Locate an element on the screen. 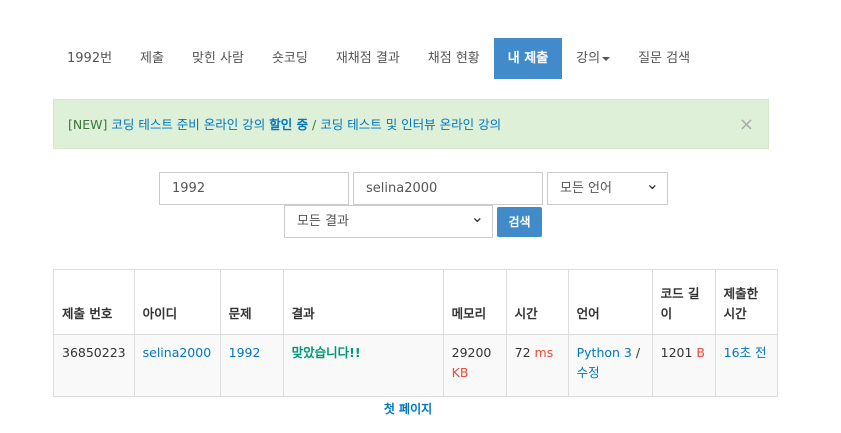  alert-discount: 할인 중 is located at coordinates (289, 124).